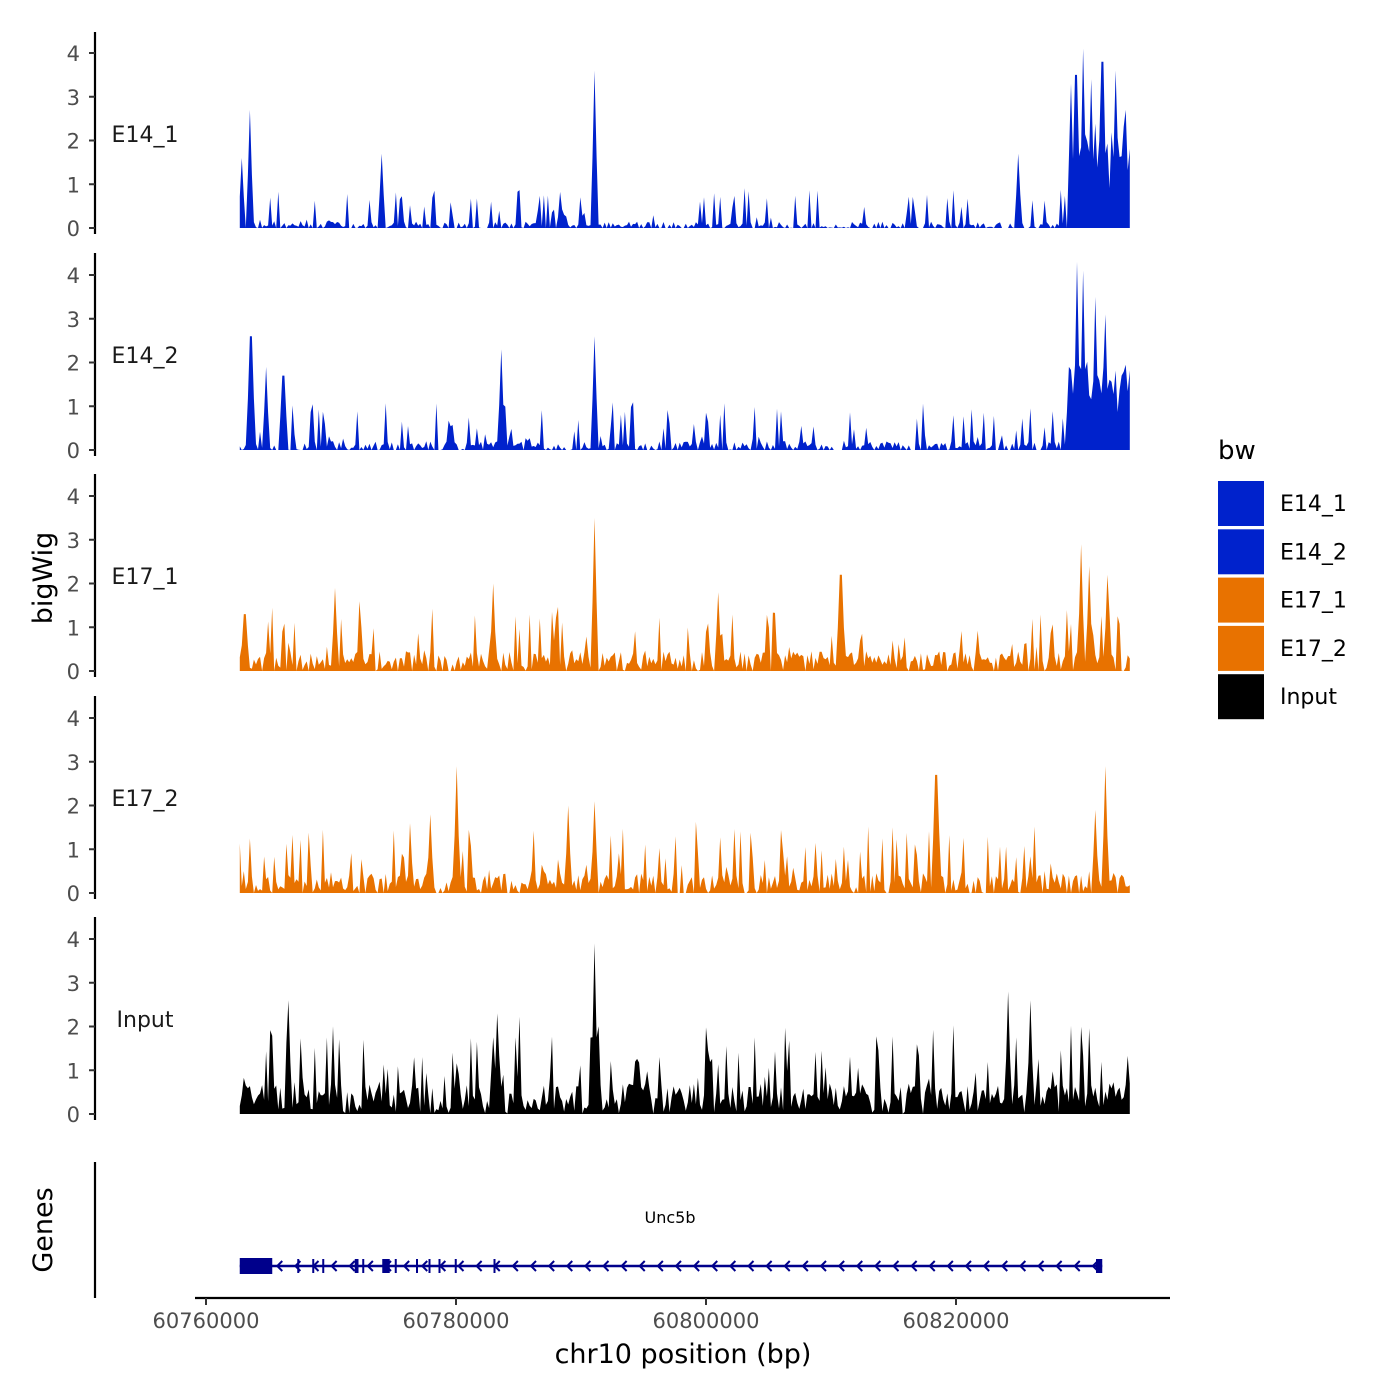 The image size is (1400, 1400). I want to click on track-label: Input, so click(145, 1020).